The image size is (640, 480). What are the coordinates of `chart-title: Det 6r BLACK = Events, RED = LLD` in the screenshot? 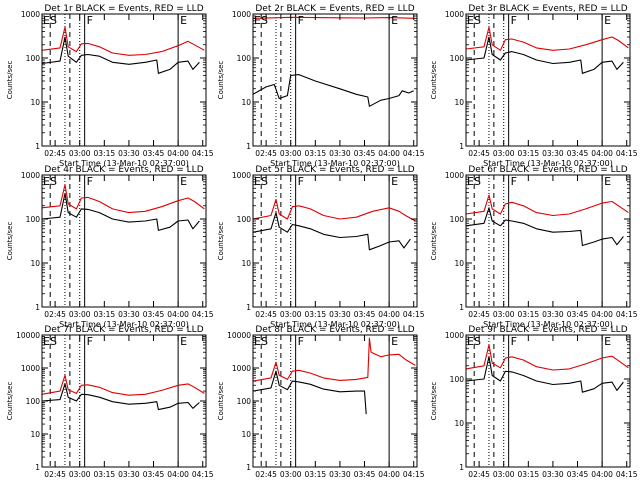 It's located at (547, 170).